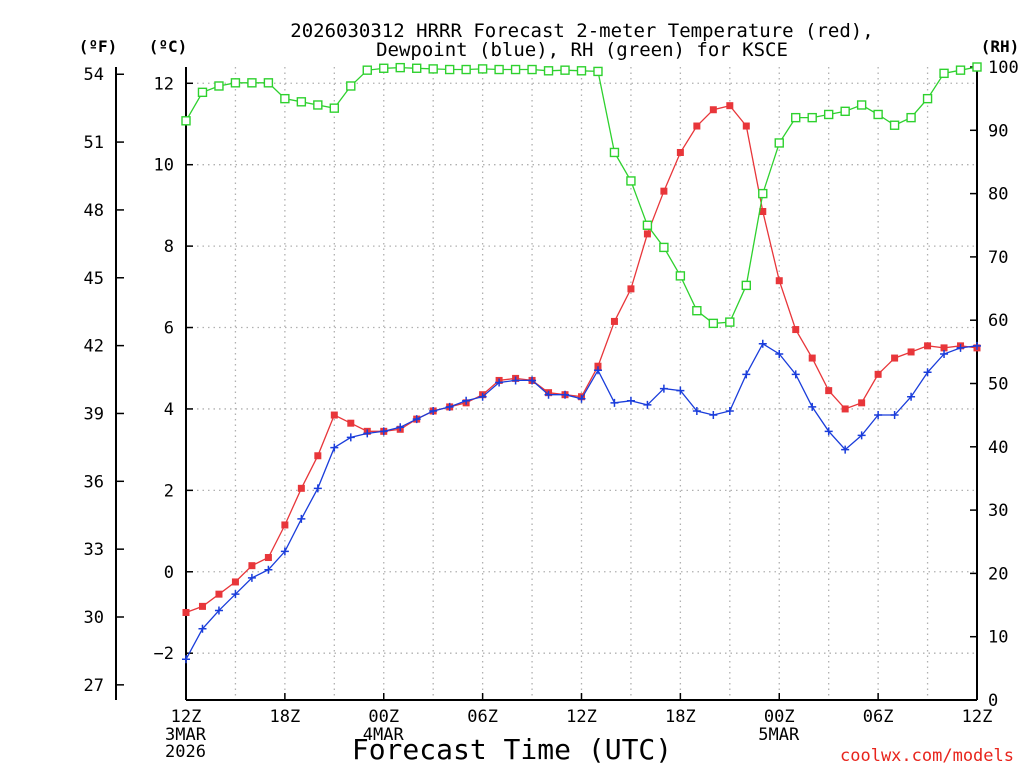 This screenshot has height=768, width=1024. I want to click on rh-tick-label: 0, so click(993, 701).